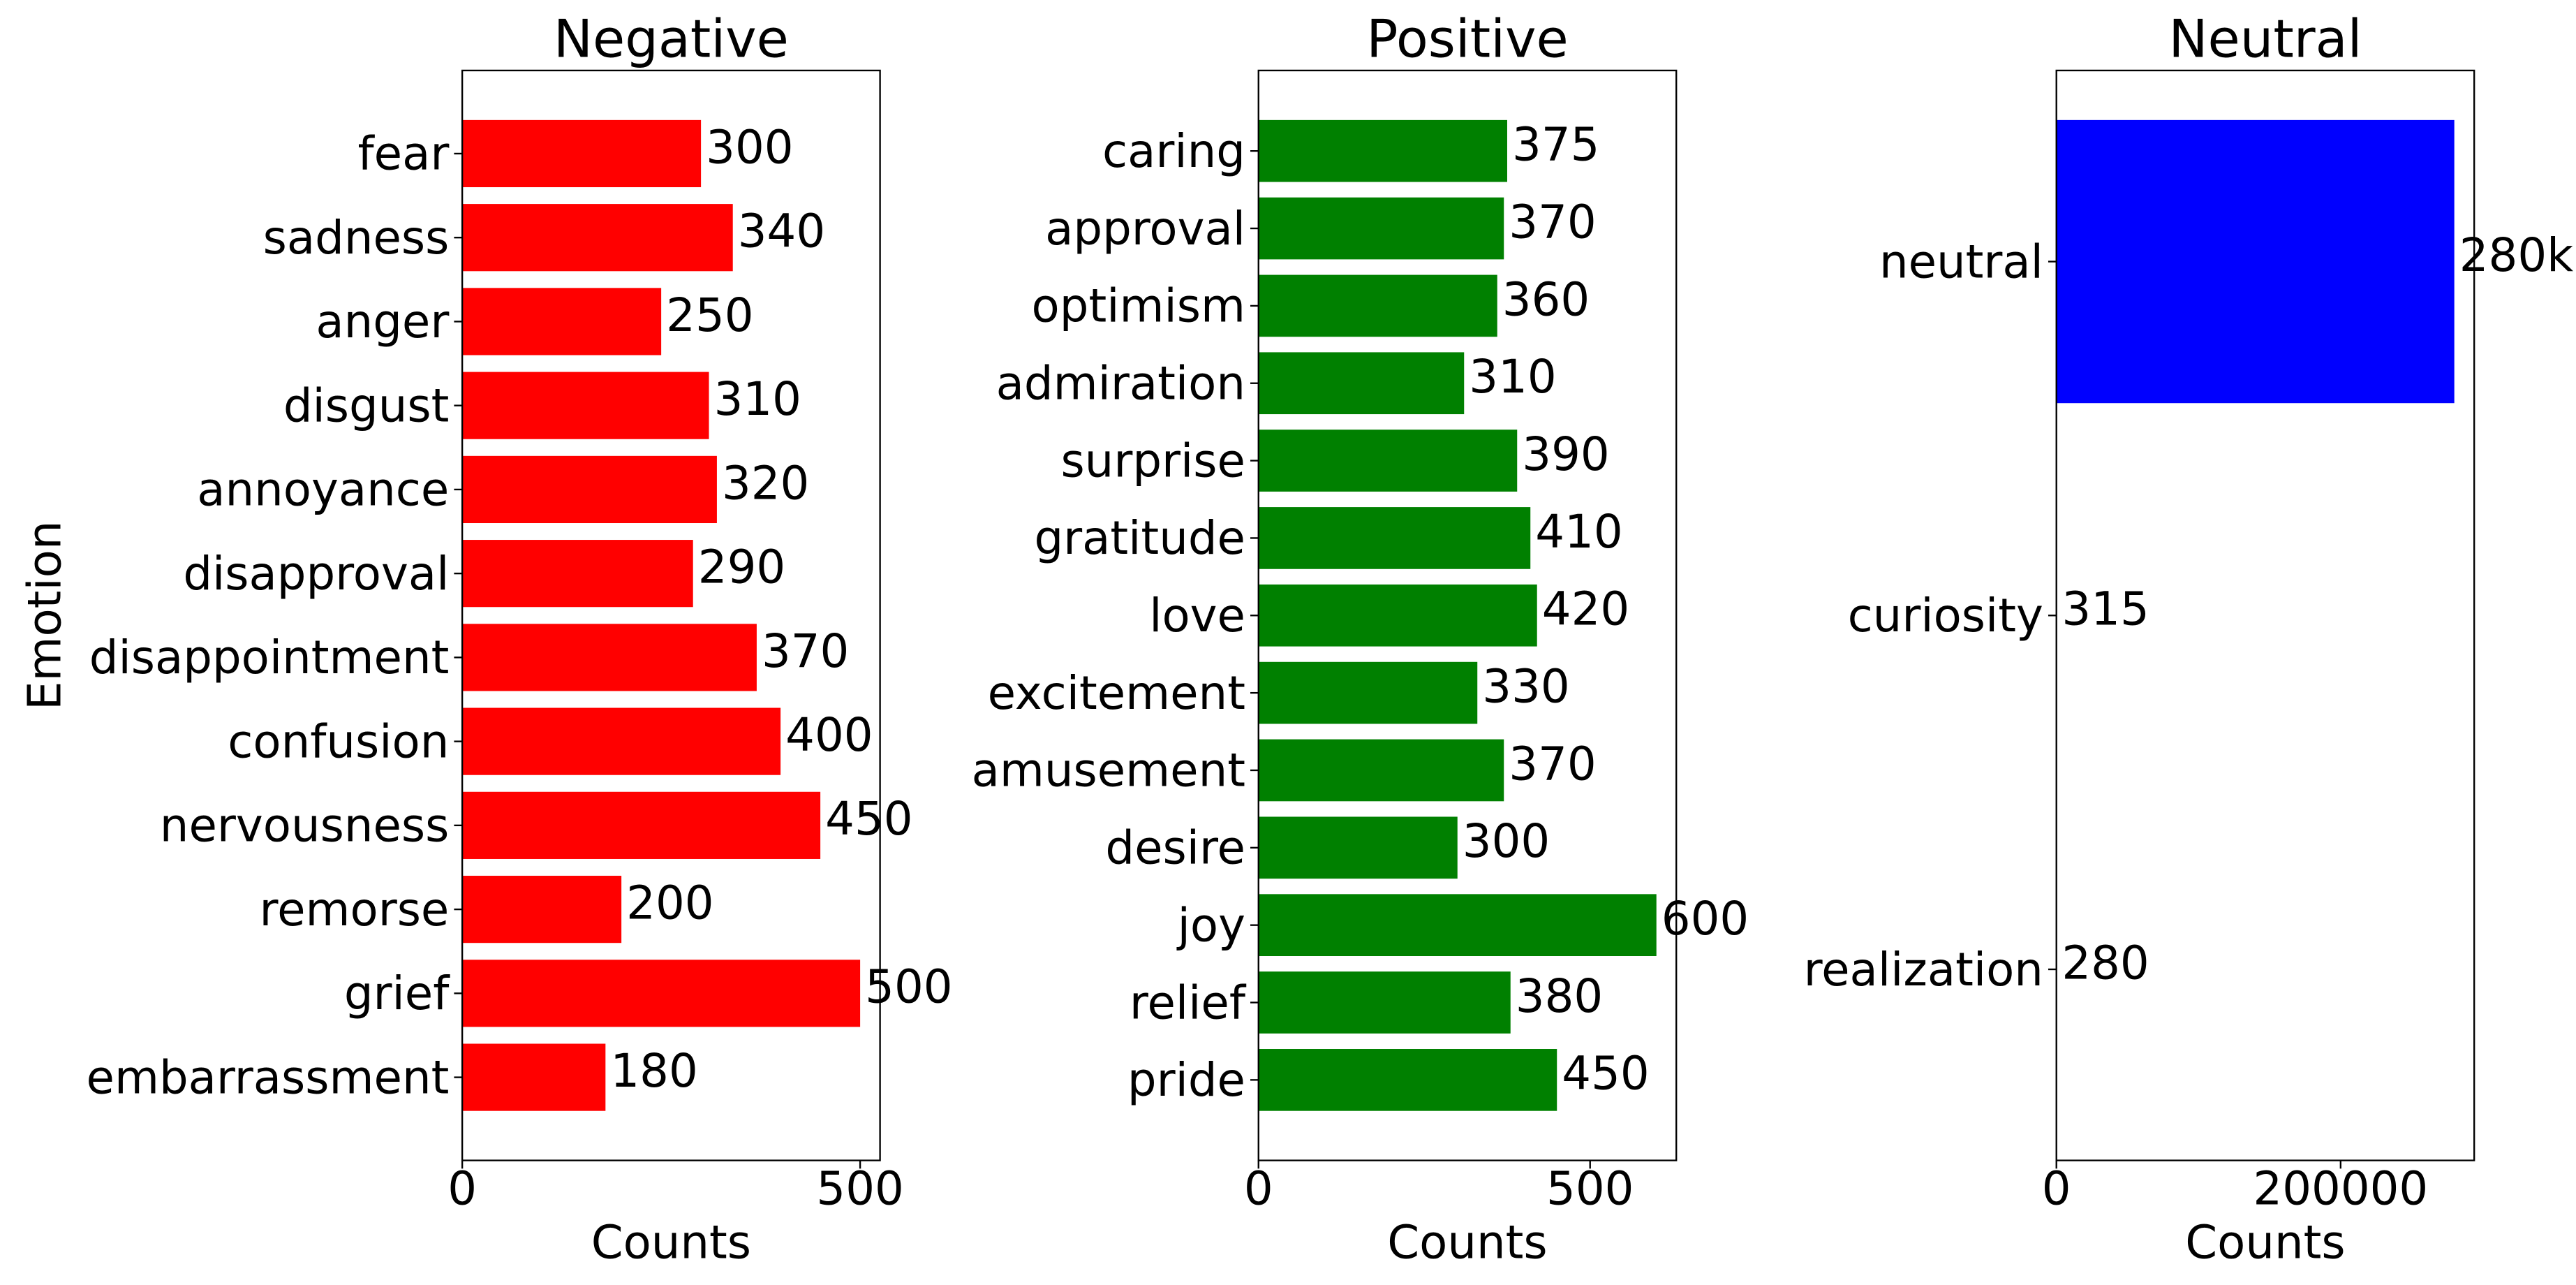  What do you see at coordinates (709, 316) in the screenshot?
I see `value-label: 250` at bounding box center [709, 316].